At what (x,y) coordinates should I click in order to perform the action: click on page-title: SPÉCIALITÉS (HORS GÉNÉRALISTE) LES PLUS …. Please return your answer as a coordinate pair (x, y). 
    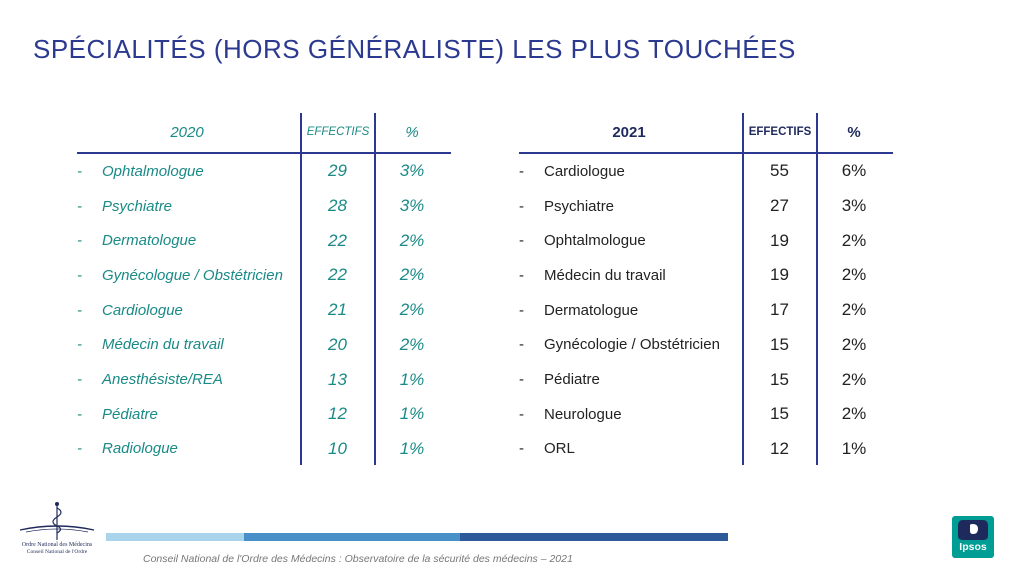
    Looking at the image, I should click on (414, 49).